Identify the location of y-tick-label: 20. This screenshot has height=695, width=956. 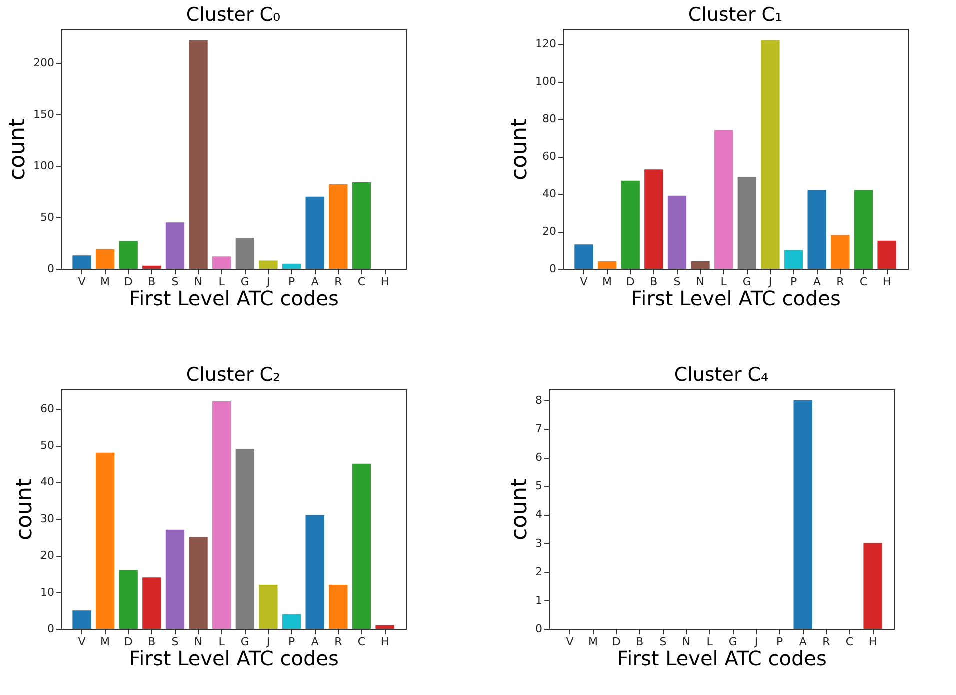
(549, 231).